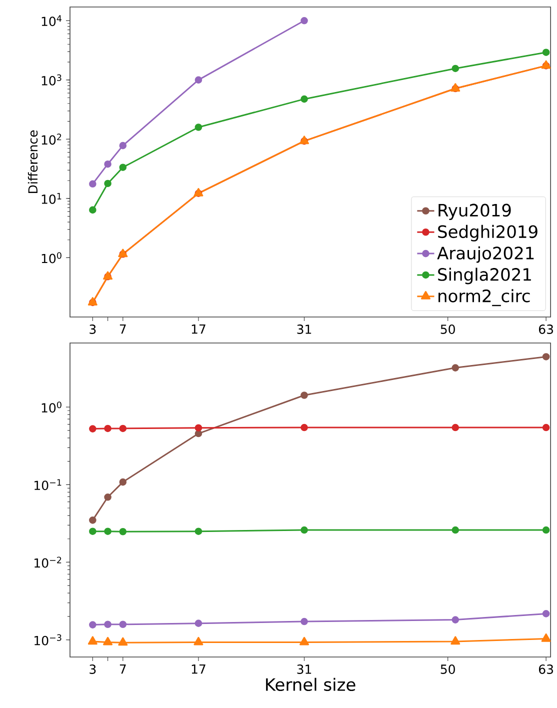 Image resolution: width=557 pixels, height=708 pixels. Describe the element at coordinates (474, 212) in the screenshot. I see `legend-label: Ryu2019` at that location.